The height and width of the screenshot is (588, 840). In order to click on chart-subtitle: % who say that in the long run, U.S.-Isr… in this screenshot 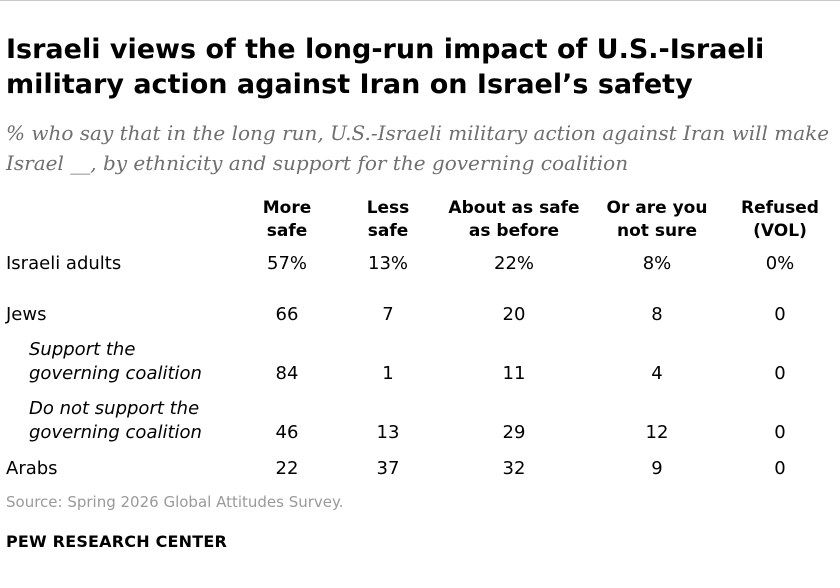, I will do `click(418, 148)`.